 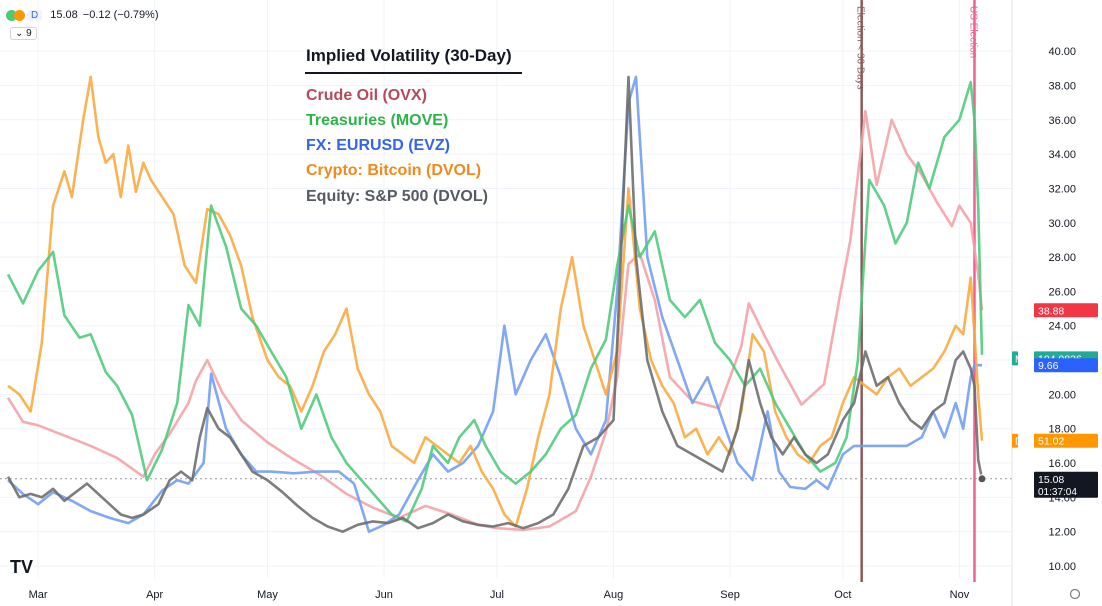 What do you see at coordinates (413, 73) in the screenshot?
I see `title-underline` at bounding box center [413, 73].